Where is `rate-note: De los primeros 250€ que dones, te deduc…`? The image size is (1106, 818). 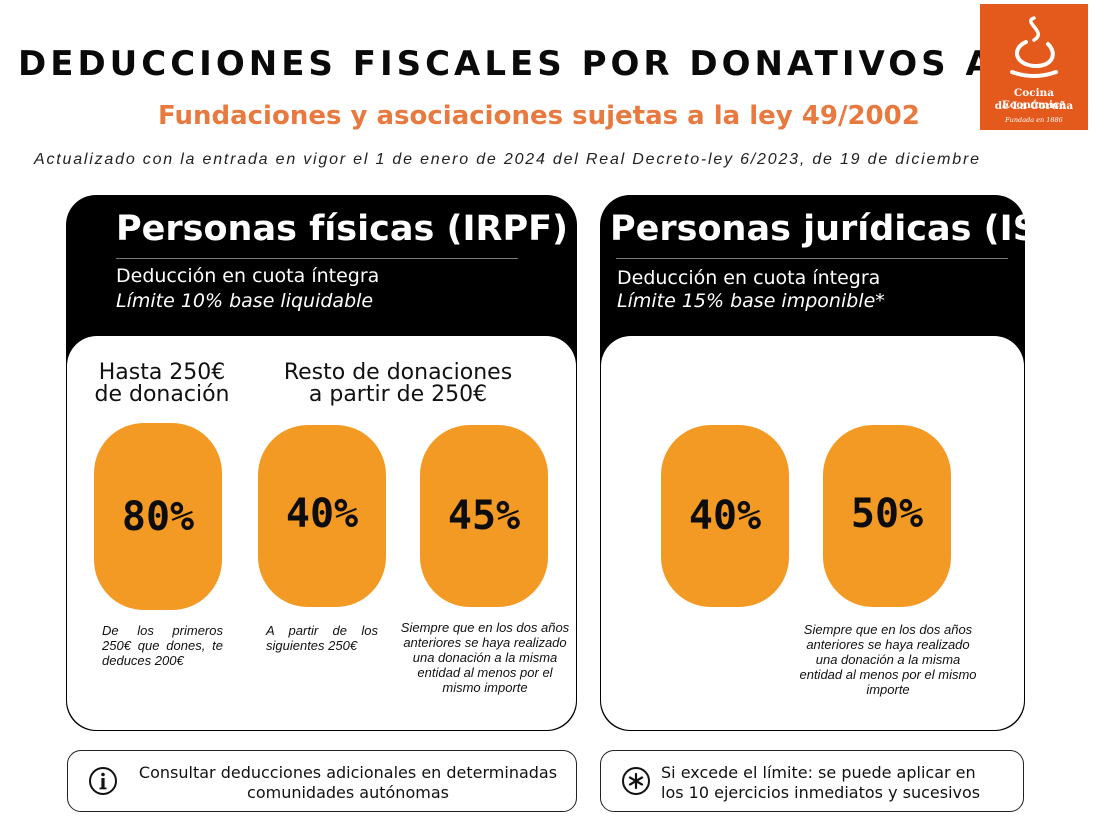
rate-note: De los primeros 250€ que dones, te deduc… is located at coordinates (162, 645).